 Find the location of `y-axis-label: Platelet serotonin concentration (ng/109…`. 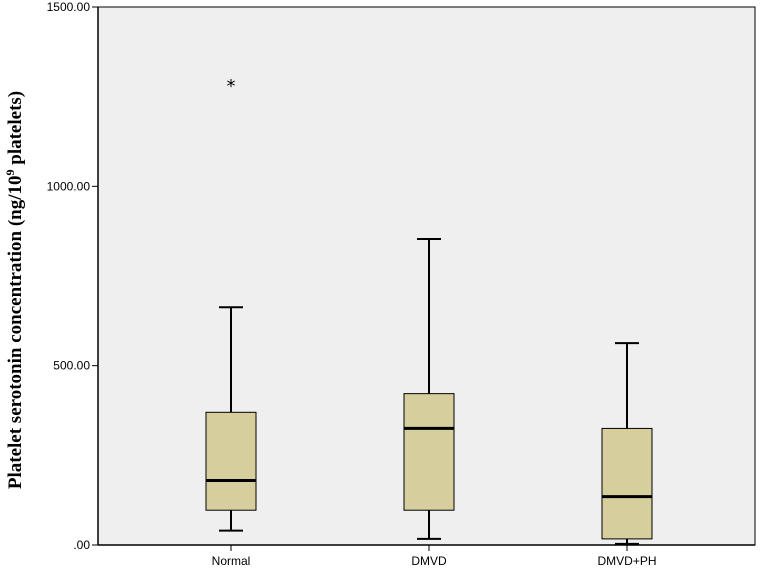

y-axis-label: Platelet serotonin concentration (ng/109… is located at coordinates (14, 290).